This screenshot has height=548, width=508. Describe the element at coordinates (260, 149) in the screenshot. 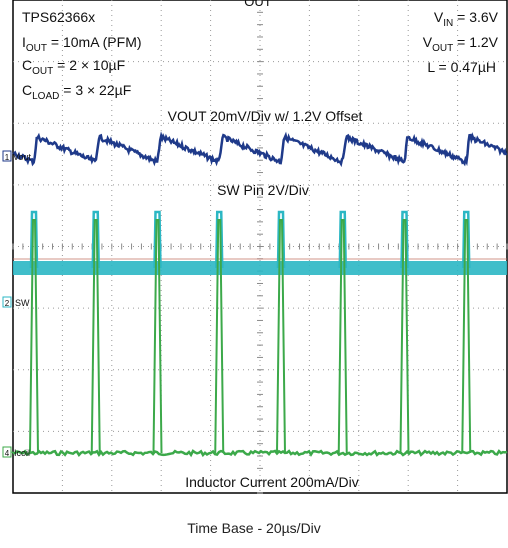

I see `vout-ripple` at that location.